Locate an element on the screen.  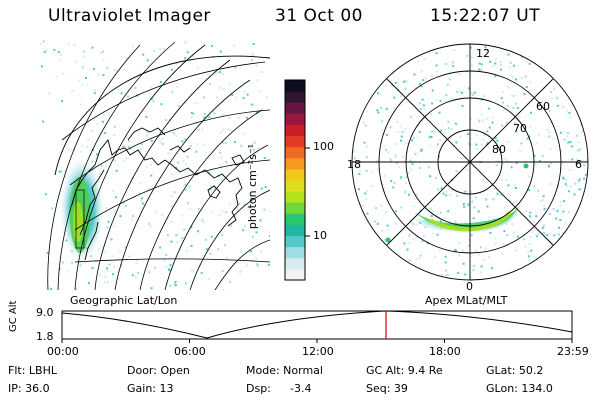
info-gain: Gain: 13 is located at coordinates (150, 388).